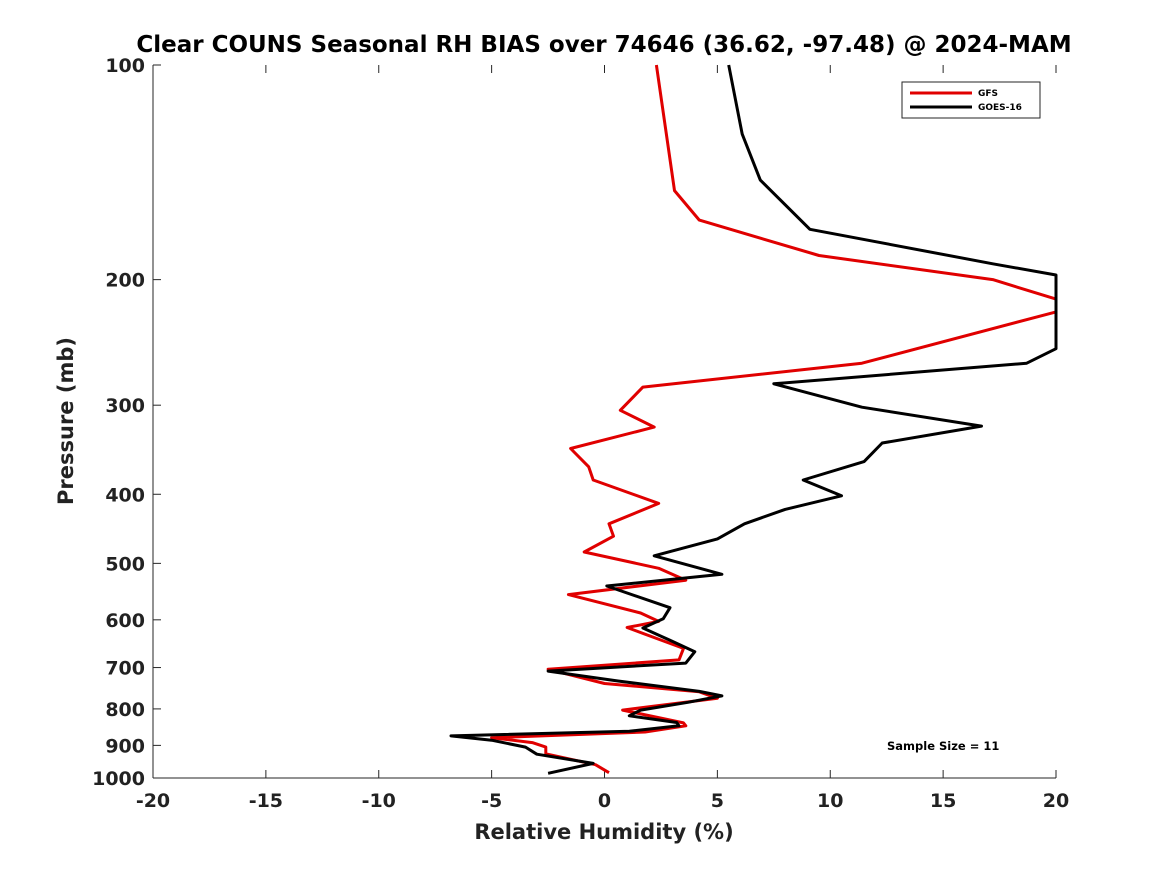 This screenshot has height=875, width=1167. What do you see at coordinates (717, 801) in the screenshot?
I see `x-tick-label: 5` at bounding box center [717, 801].